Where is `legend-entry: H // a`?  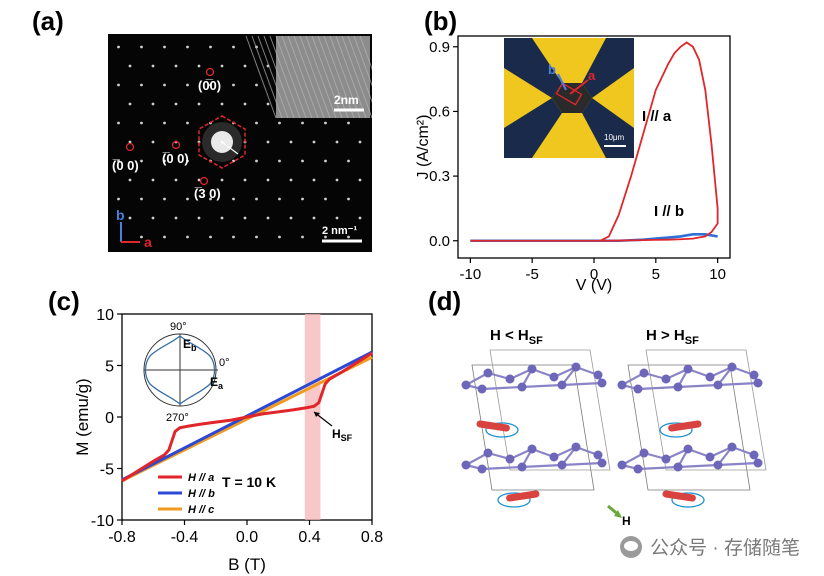
legend-entry: H // a is located at coordinates (201, 478).